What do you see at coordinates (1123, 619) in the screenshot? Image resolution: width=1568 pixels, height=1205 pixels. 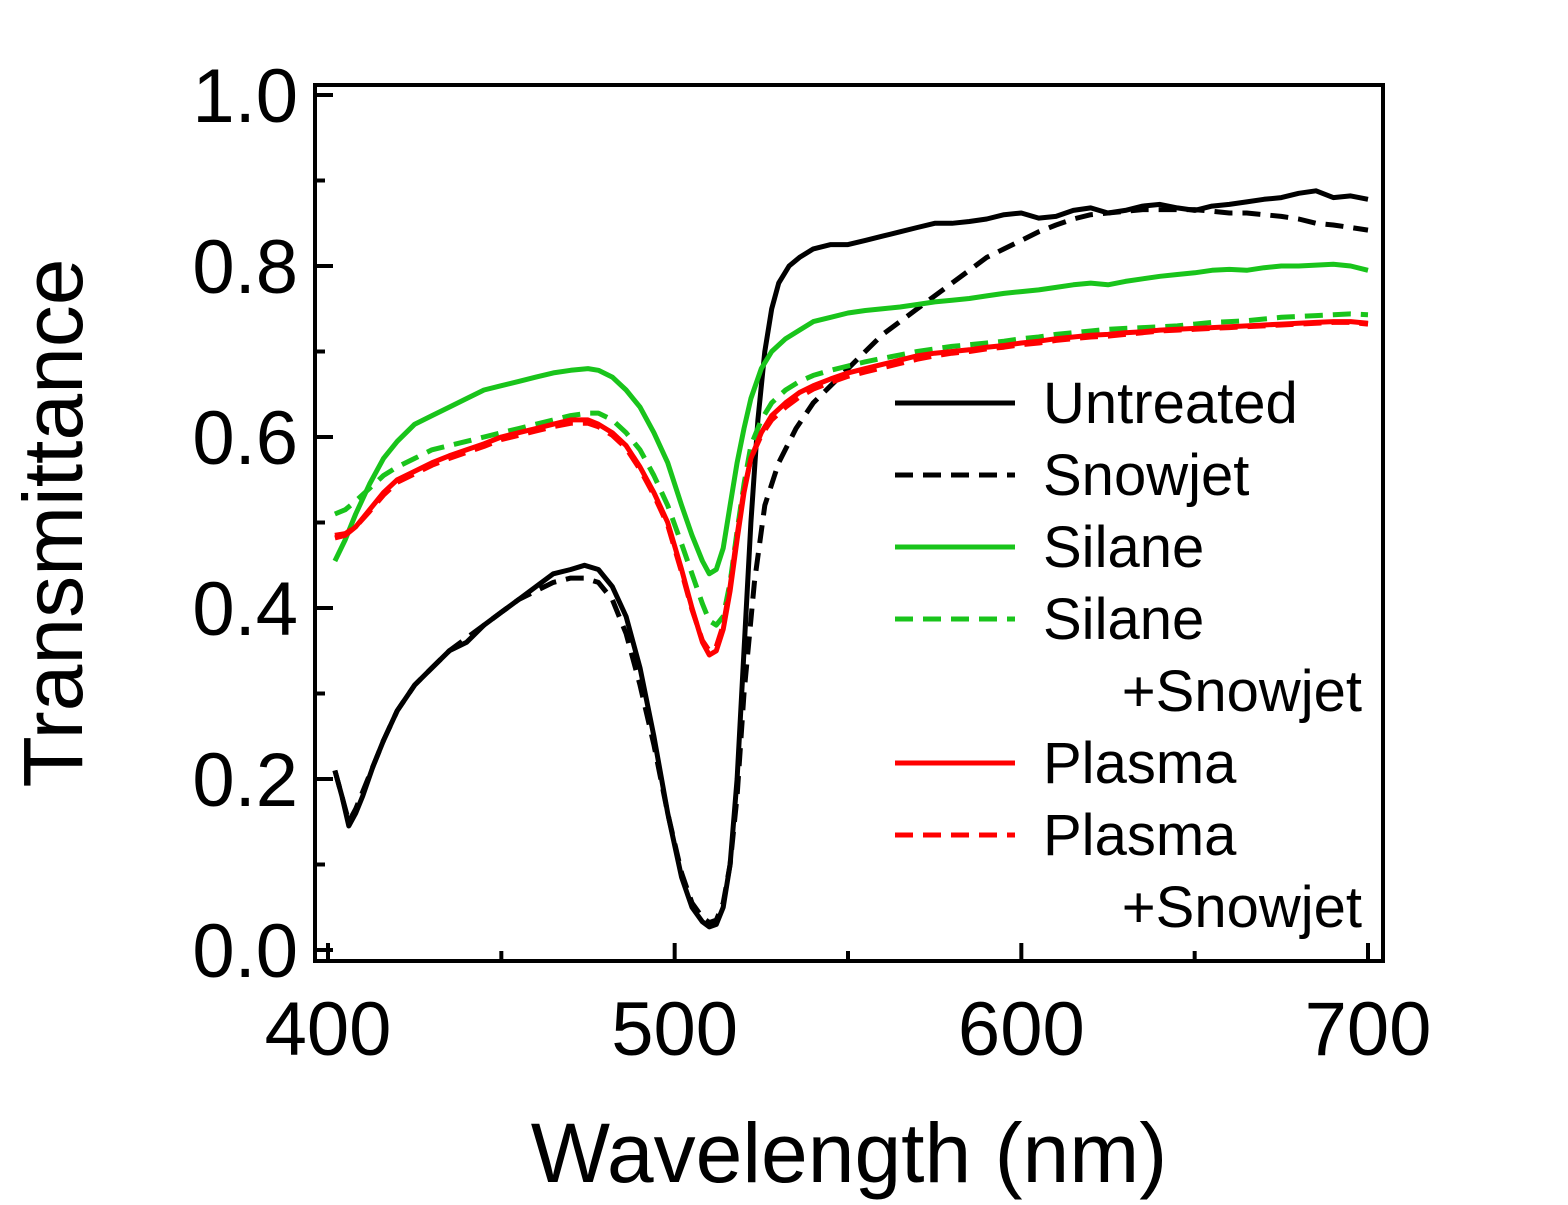 I see `legend-label-4: Silane` at bounding box center [1123, 619].